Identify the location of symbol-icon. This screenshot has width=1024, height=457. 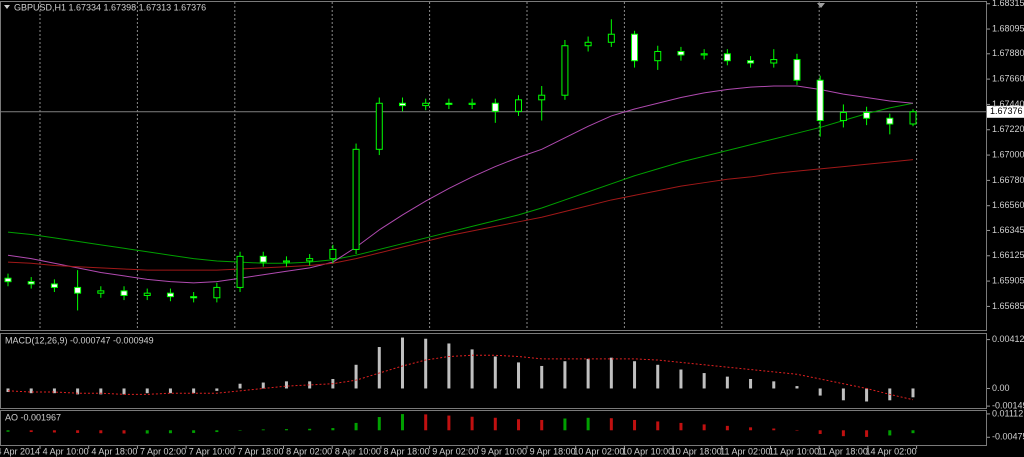
(7, 7).